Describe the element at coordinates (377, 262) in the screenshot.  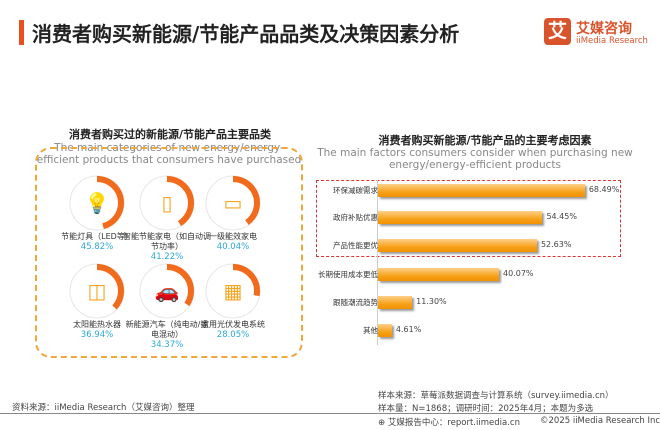
I see `chart-axis` at that location.